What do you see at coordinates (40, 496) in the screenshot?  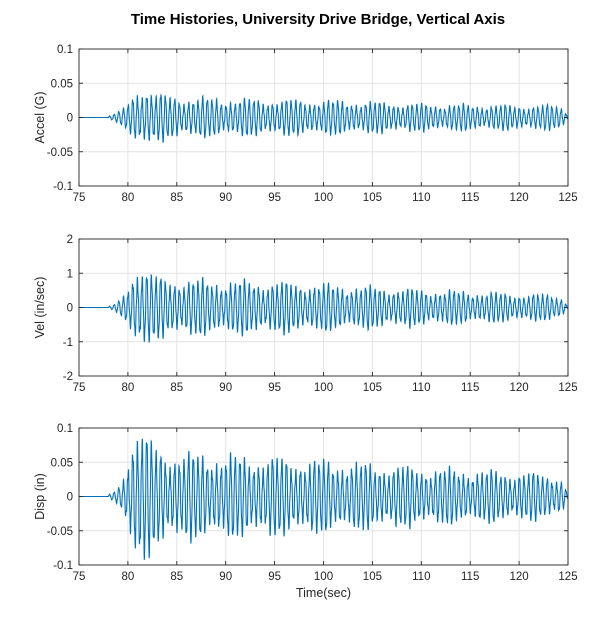 I see `y-axis-label: Disp (in)` at bounding box center [40, 496].